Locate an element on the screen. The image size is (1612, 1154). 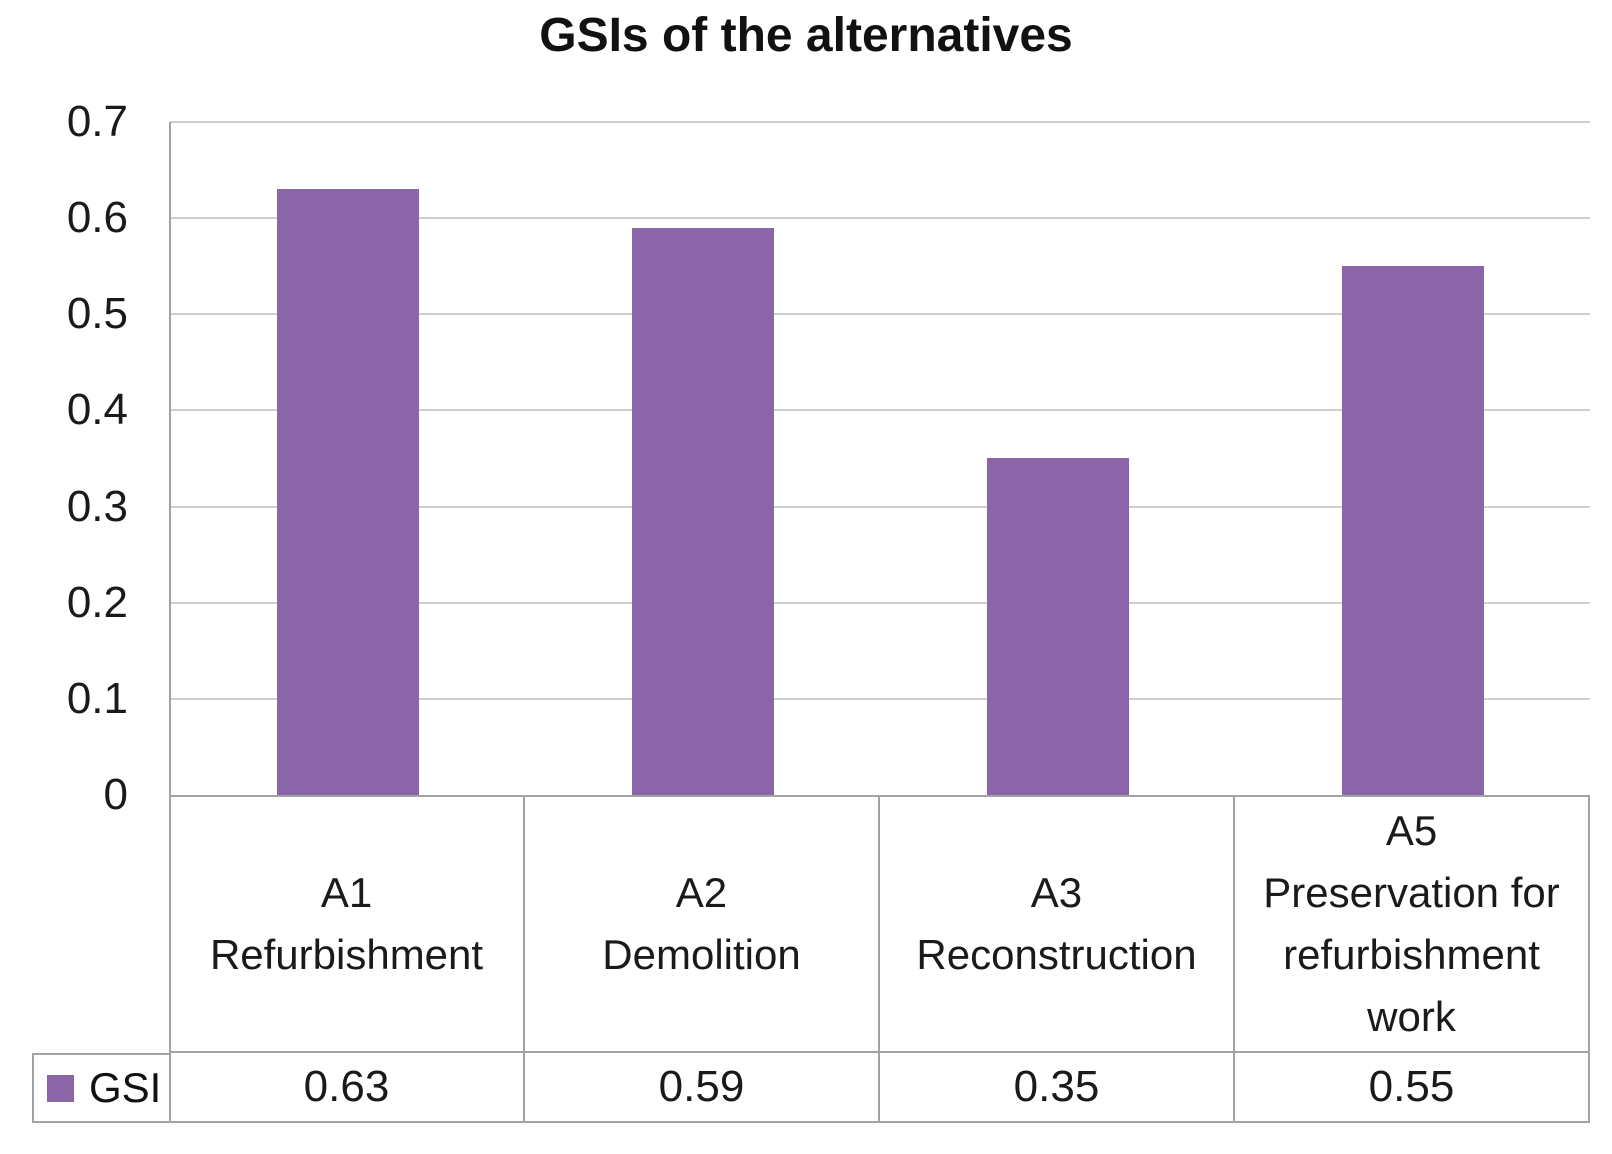
chart-title: GSIs of the alternatives is located at coordinates (806, 35).